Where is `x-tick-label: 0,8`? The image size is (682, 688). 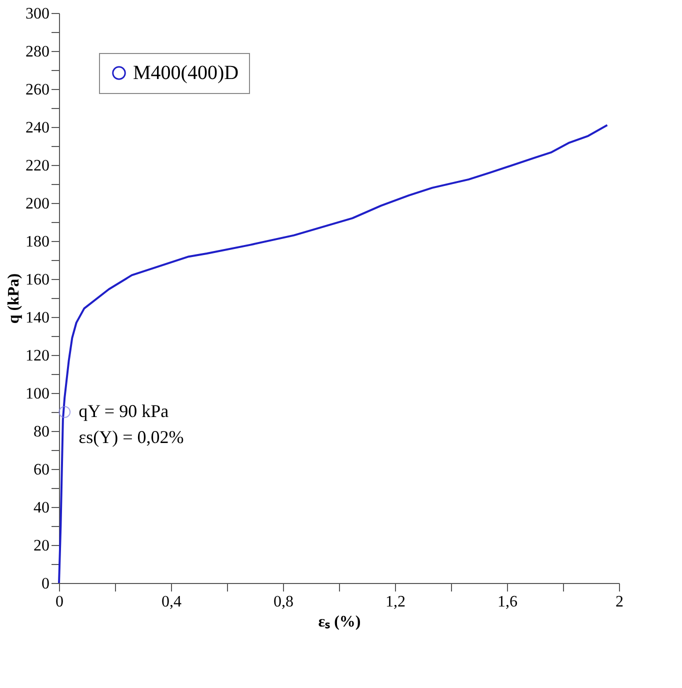
x-tick-label: 0,8 is located at coordinates (284, 602).